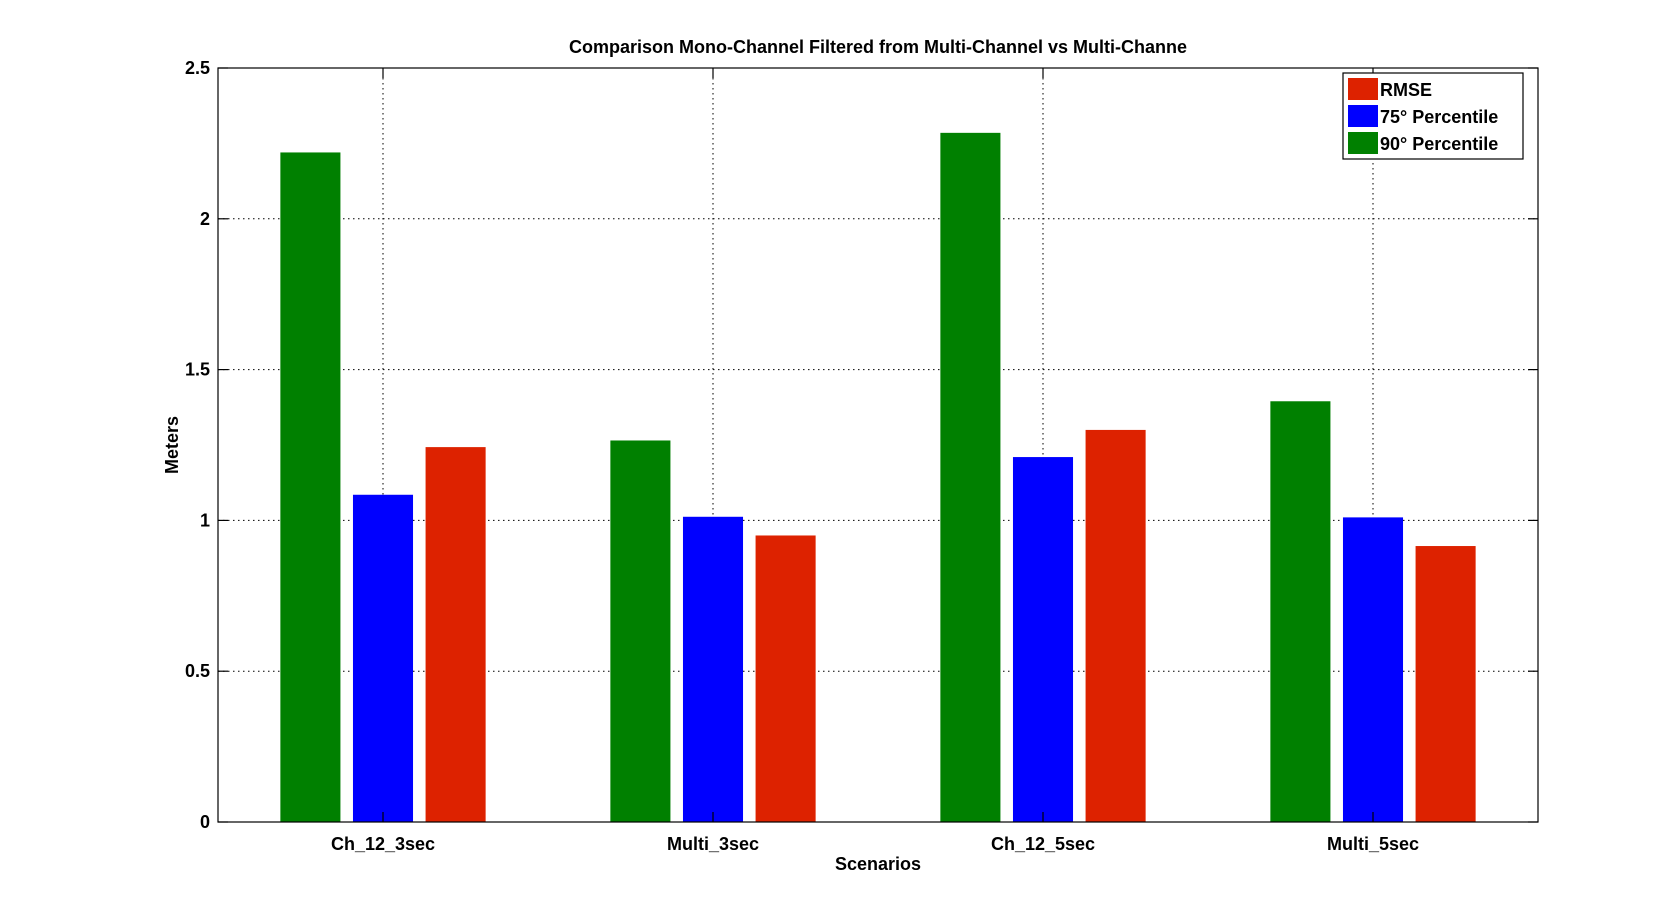  Describe the element at coordinates (197, 68) in the screenshot. I see `y-tick-label: 2.5` at that location.